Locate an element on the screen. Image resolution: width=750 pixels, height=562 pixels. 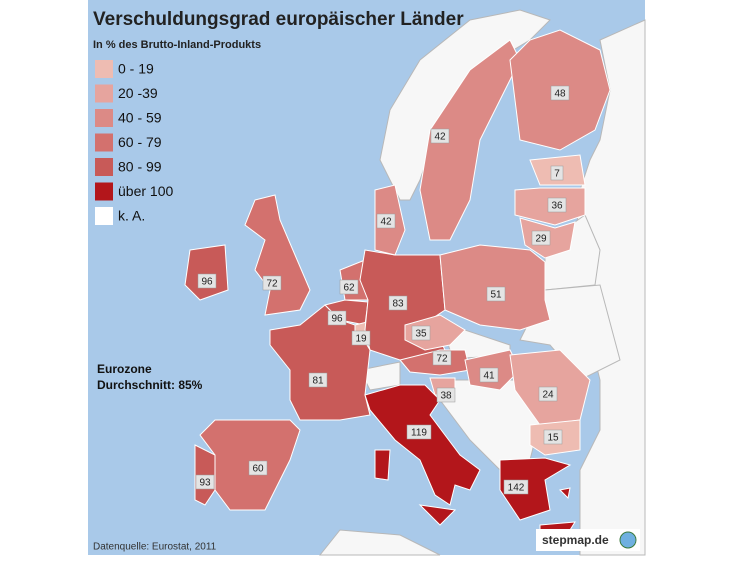
legend-label: 20 -39 is located at coordinates (138, 93).